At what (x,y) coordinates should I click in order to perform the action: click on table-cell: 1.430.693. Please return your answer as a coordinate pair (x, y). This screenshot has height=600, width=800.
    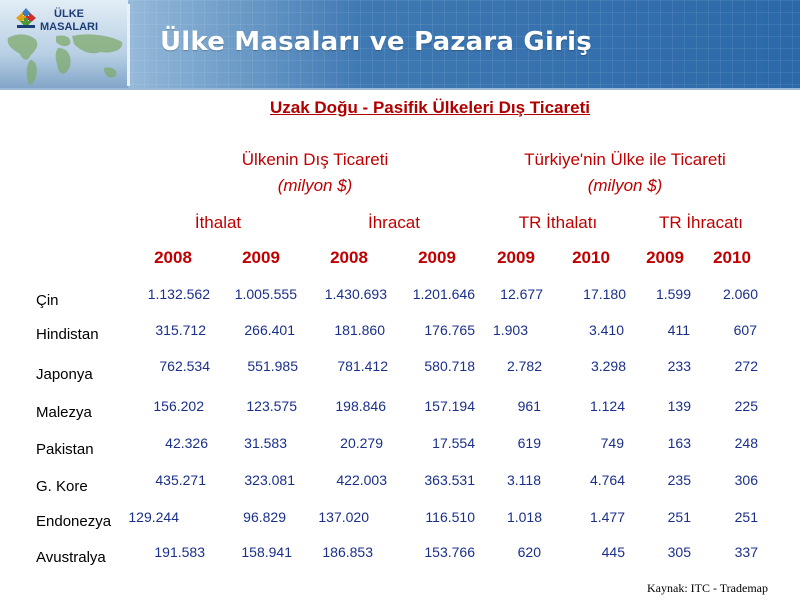
    Looking at the image, I should click on (355, 294).